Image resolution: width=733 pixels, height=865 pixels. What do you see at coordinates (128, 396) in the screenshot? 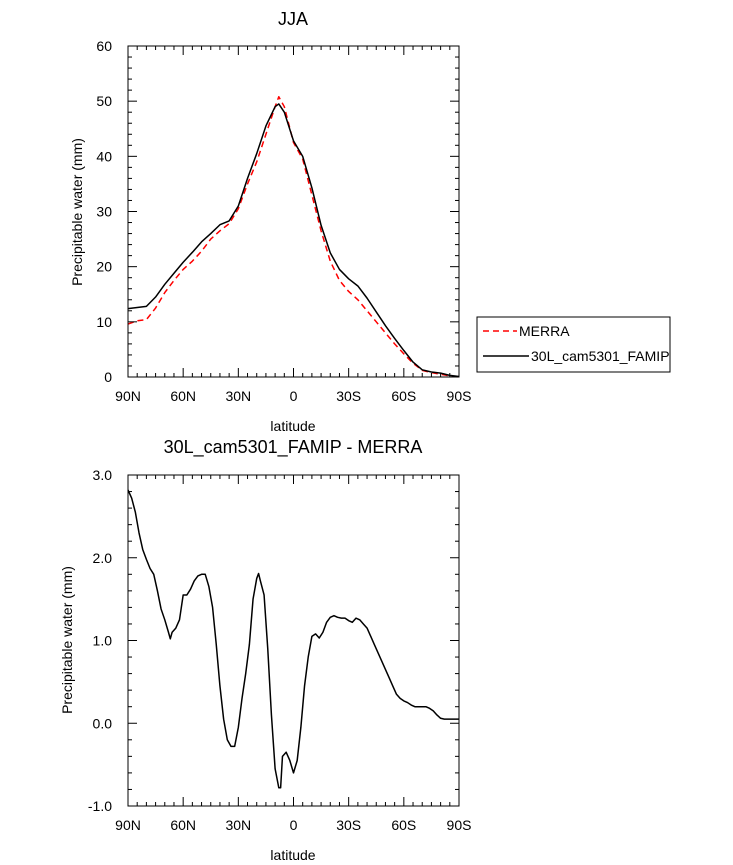
I see `top-x-tick-label: 90N` at bounding box center [128, 396].